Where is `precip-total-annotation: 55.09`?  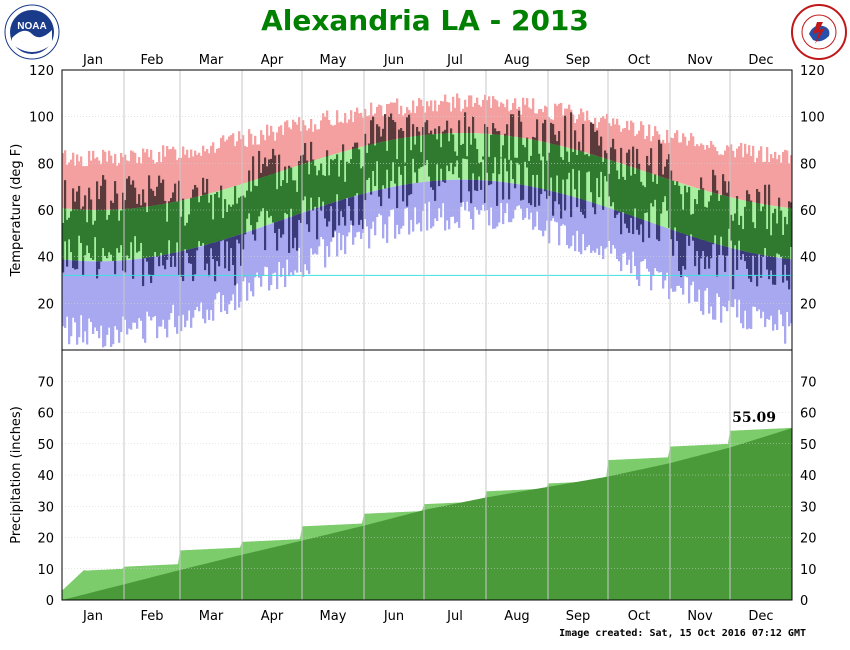
precip-total-annotation: 55.09 is located at coordinates (754, 418).